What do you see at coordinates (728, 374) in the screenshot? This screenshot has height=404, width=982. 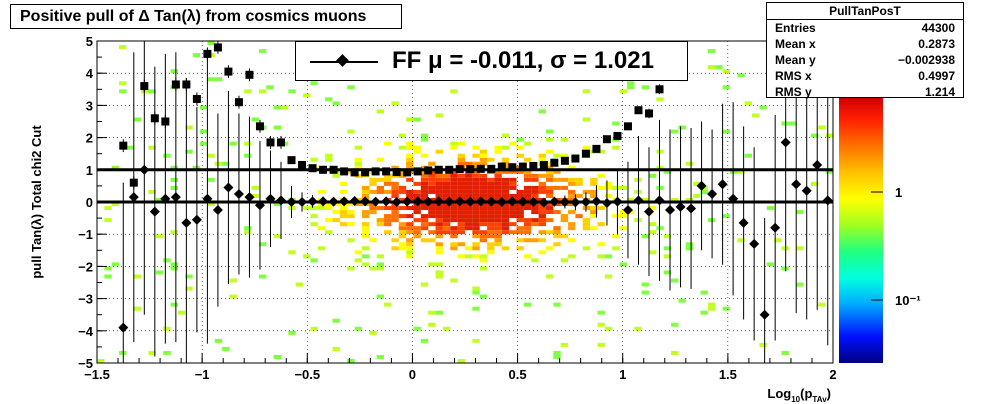 I see `x-tick-label: 1.5` at bounding box center [728, 374].